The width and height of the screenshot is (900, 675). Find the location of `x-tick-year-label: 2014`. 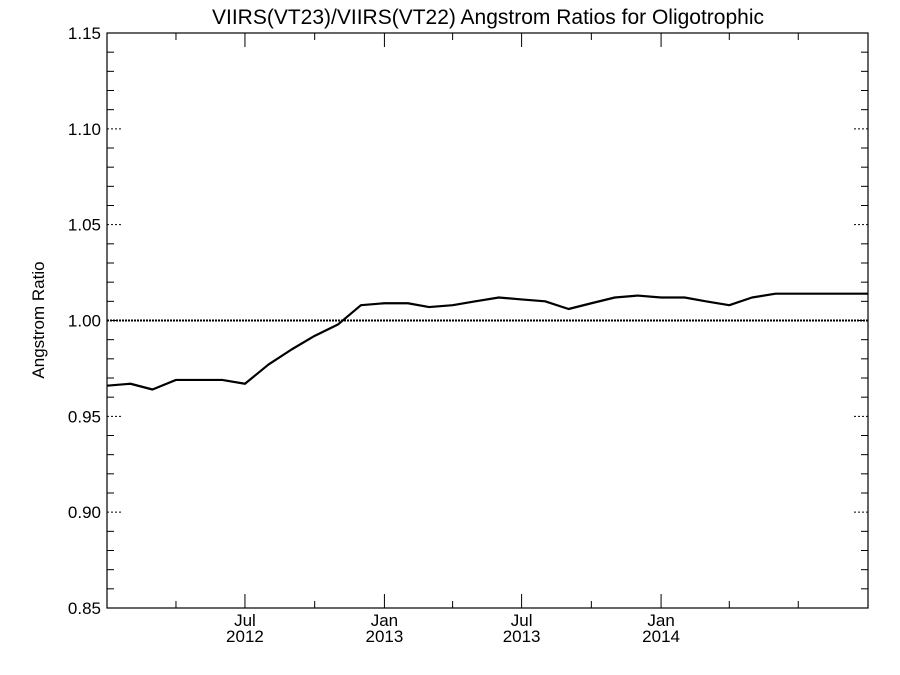

x-tick-year-label: 2014 is located at coordinates (661, 636).